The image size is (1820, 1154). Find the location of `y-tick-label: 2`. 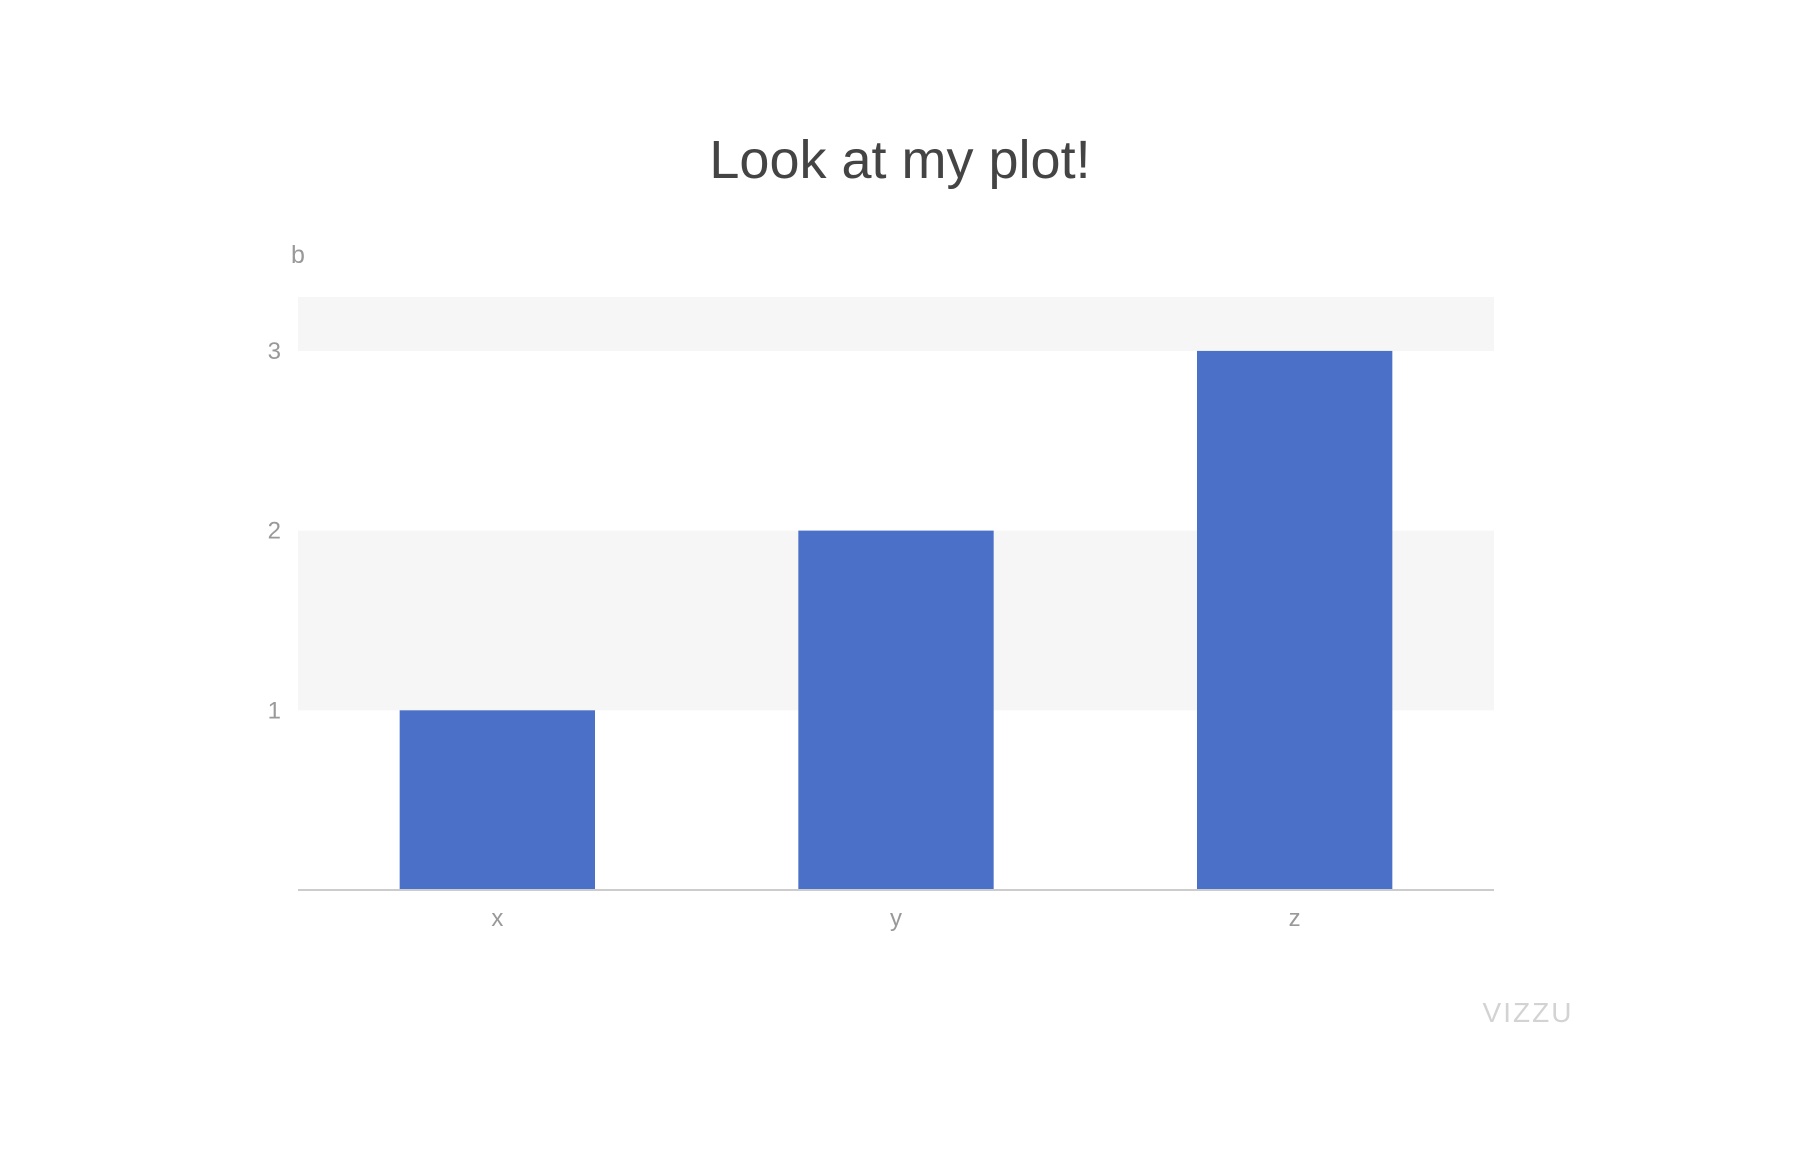

y-tick-label: 2 is located at coordinates (274, 531).